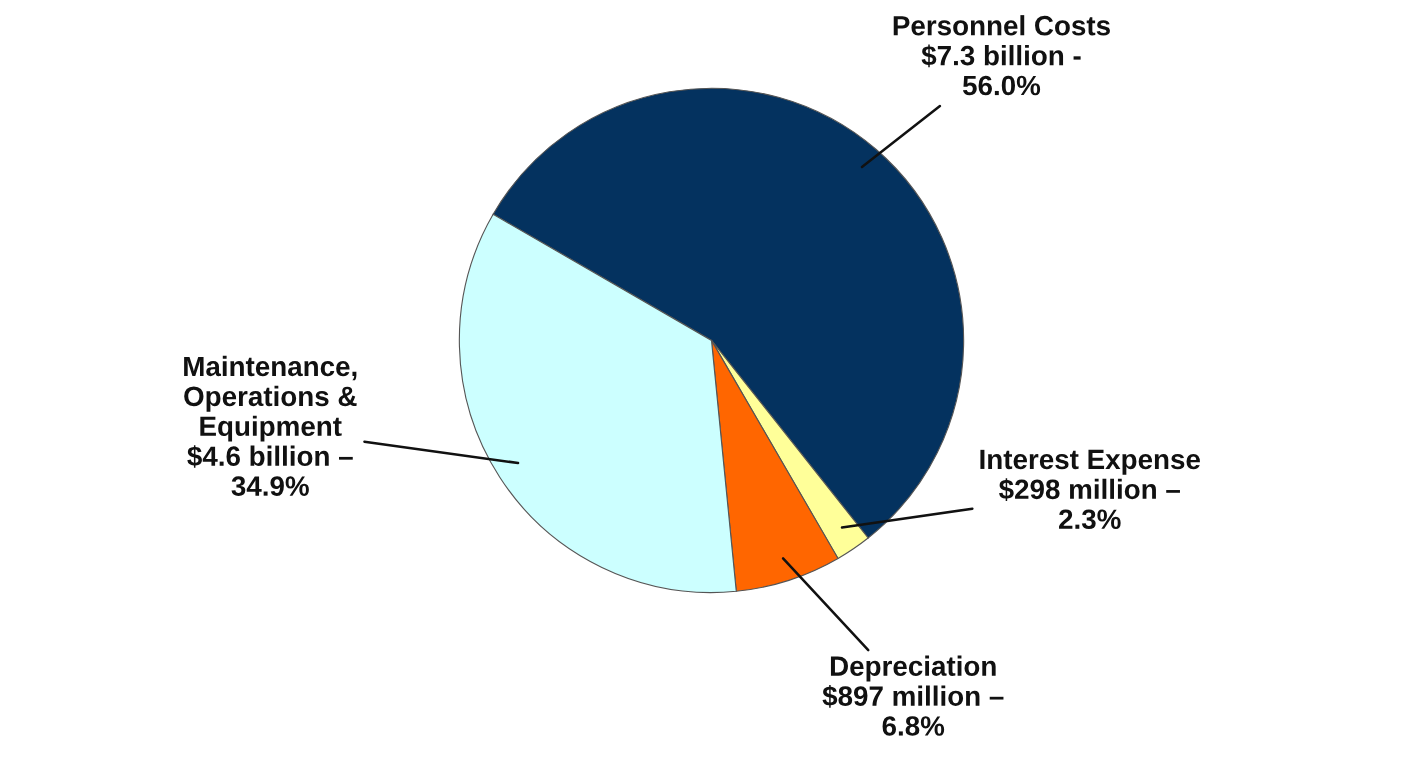 The height and width of the screenshot is (764, 1423). What do you see at coordinates (1090, 462) in the screenshot?
I see `slice-label: Interest Expense` at bounding box center [1090, 462].